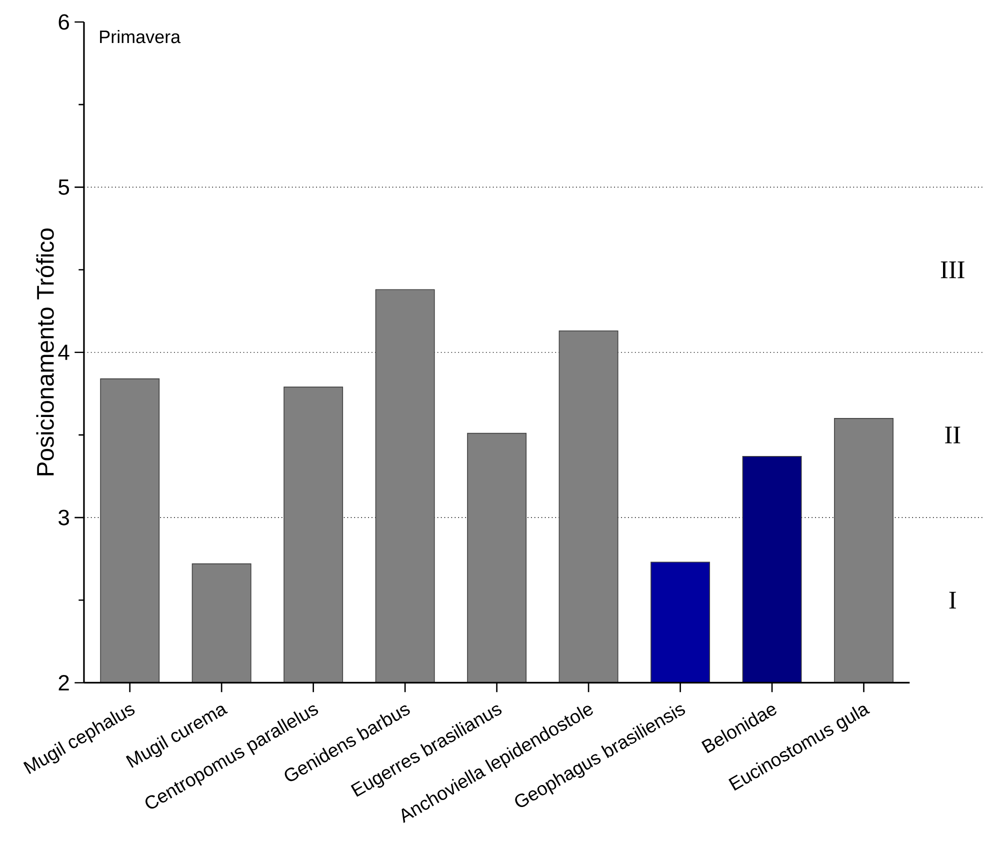  I want to click on y-tick-label: 4, so click(64, 352).